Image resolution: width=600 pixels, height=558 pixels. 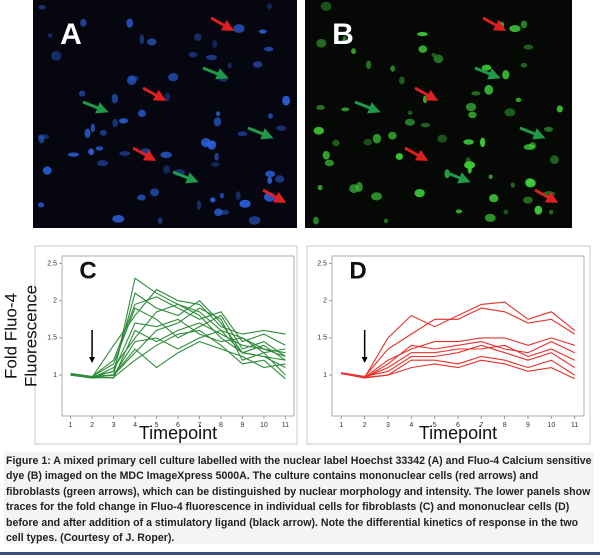 What do you see at coordinates (87, 270) in the screenshot?
I see `chart-label: C` at bounding box center [87, 270].